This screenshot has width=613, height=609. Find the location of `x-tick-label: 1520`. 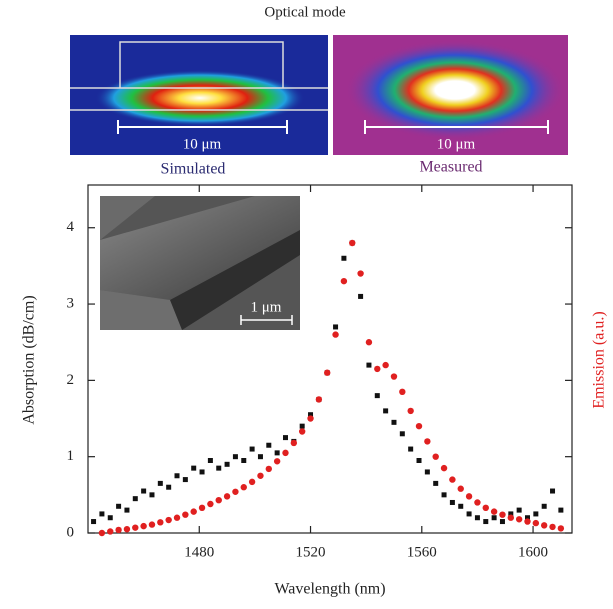

x-tick-label: 1520 is located at coordinates (311, 552).